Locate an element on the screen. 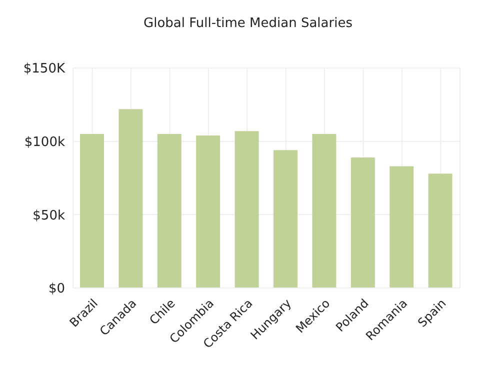 The width and height of the screenshot is (480, 372). y-tick-label: $150K is located at coordinates (44, 69).